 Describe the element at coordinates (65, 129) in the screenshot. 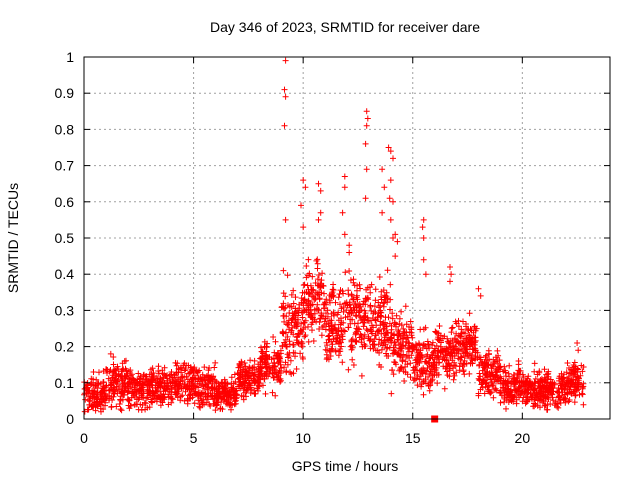

I see `y-tick-label: 0.8` at that location.